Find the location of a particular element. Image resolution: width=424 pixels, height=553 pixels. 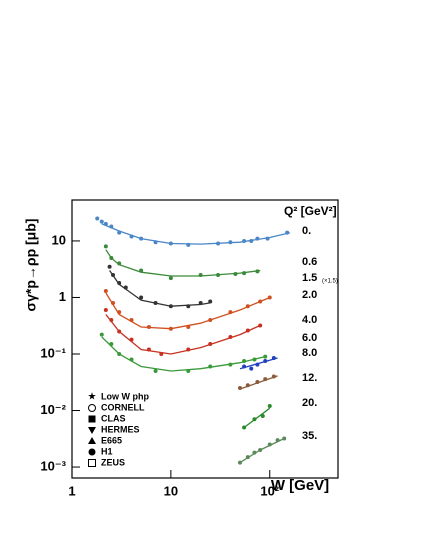

y-tick-label: 10⁻¹ is located at coordinates (53, 352).